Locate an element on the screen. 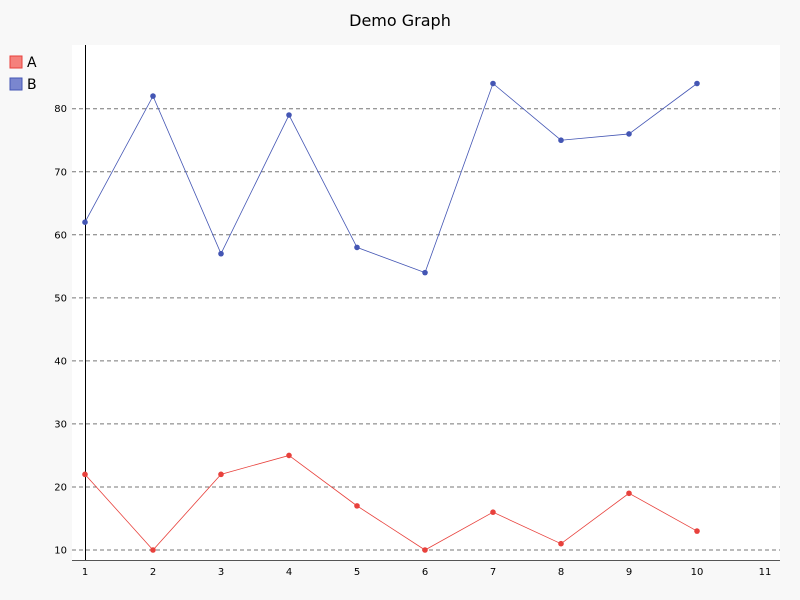 Image resolution: width=800 pixels, height=600 pixels. series-A is located at coordinates (391, 502).